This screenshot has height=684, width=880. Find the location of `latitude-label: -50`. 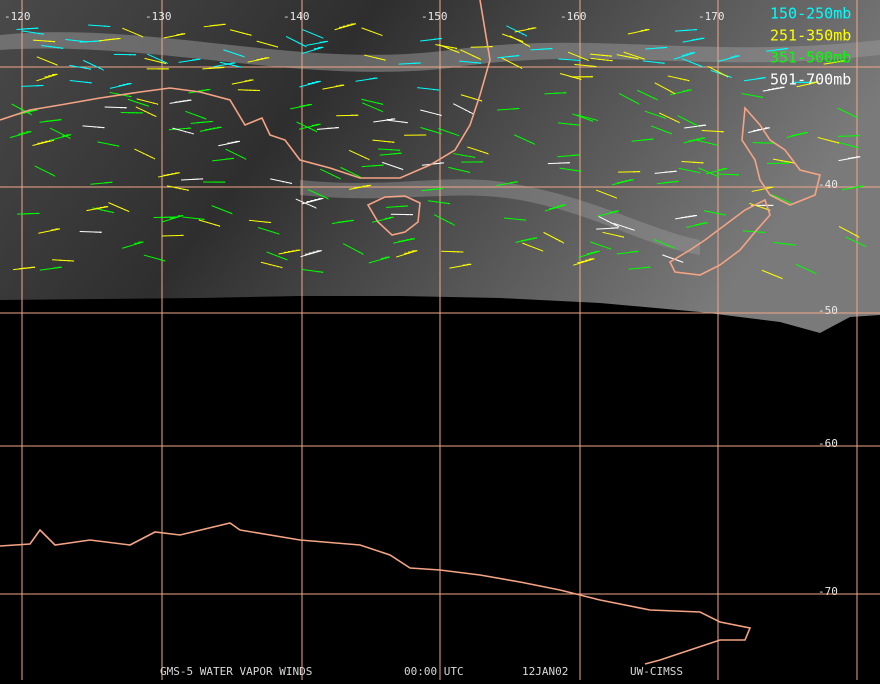

latitude-label: -50 is located at coordinates (828, 310).